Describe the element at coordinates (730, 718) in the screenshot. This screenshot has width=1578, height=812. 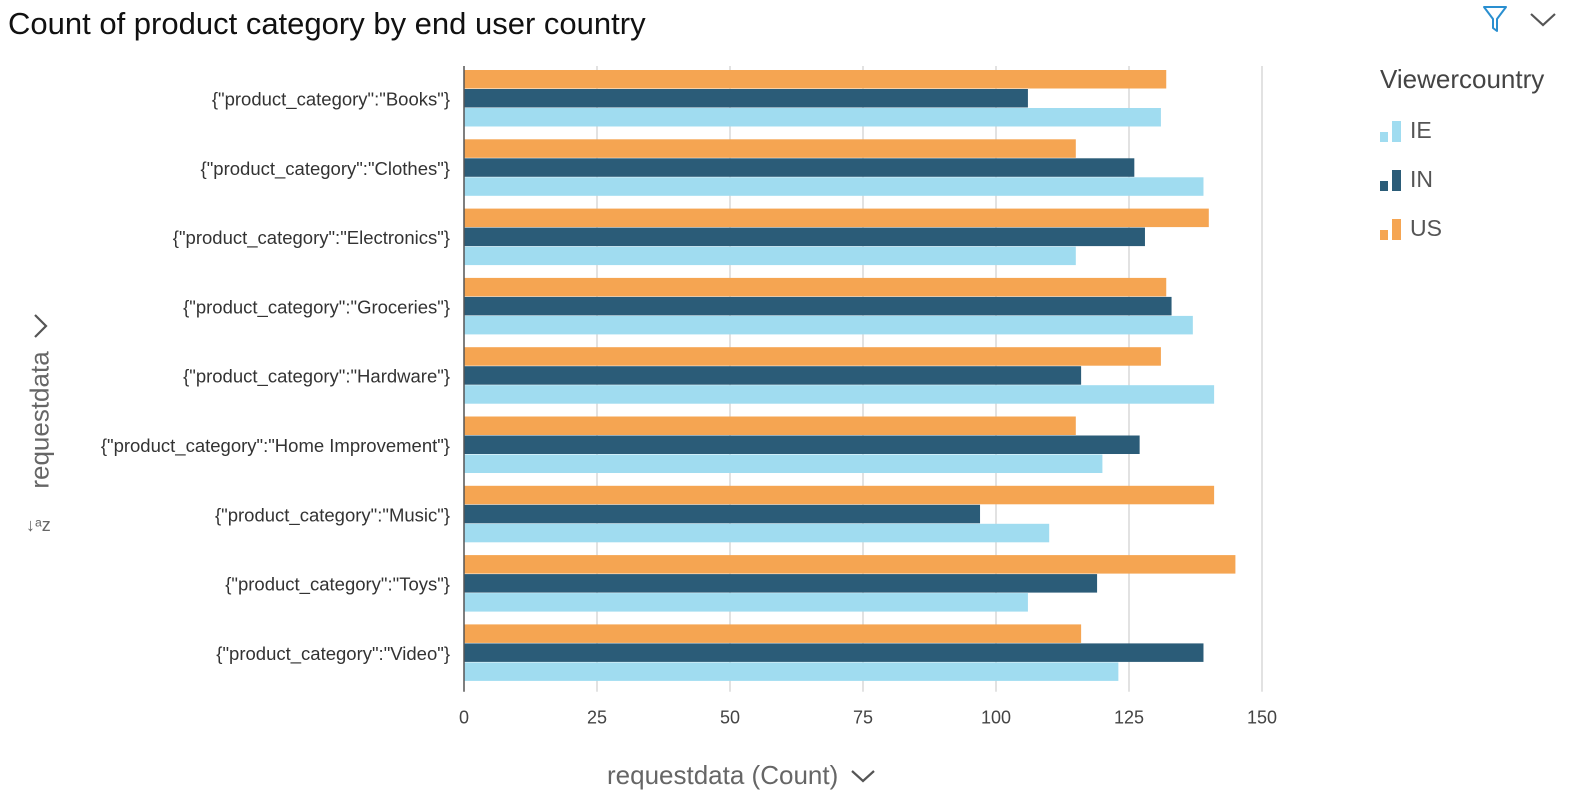
I see `x-tick-label: 50` at that location.